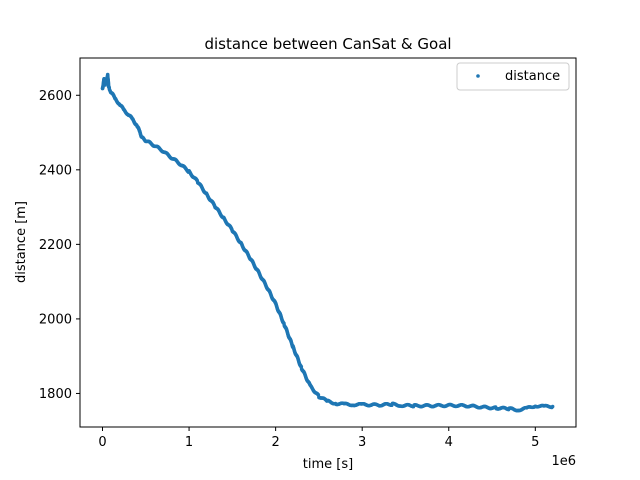  What do you see at coordinates (532, 76) in the screenshot?
I see `legend-label: distance` at bounding box center [532, 76].